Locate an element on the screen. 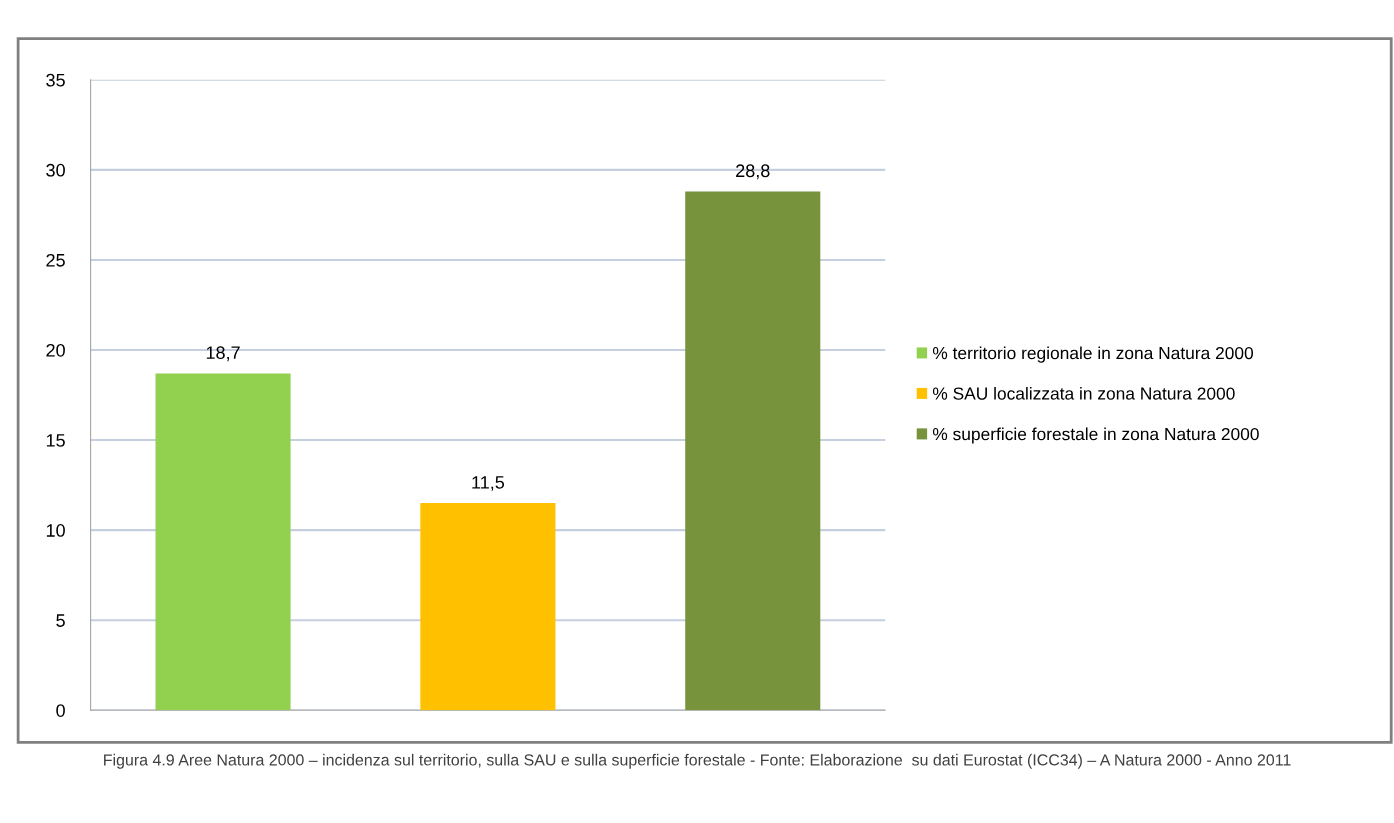 The width and height of the screenshot is (1394, 823). y-tick-label: 0 is located at coordinates (60, 710).